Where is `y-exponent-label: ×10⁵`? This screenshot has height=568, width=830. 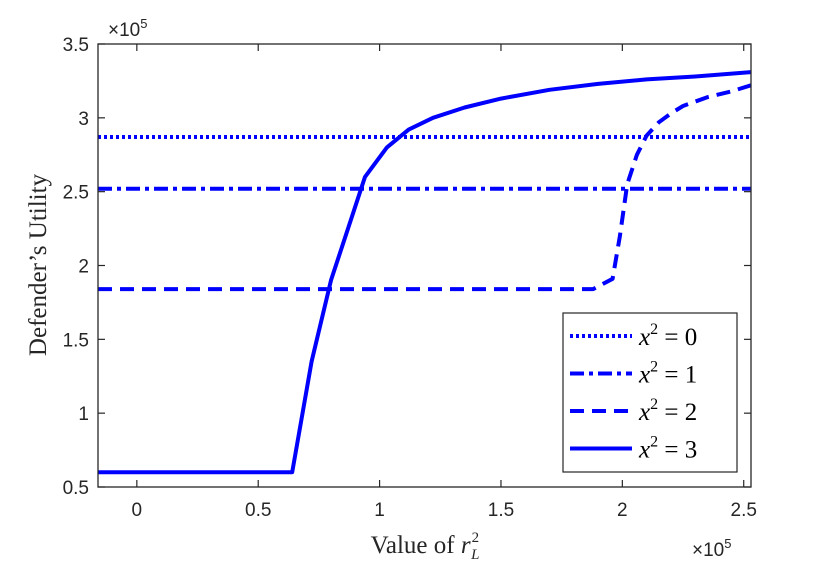 y-exponent-label: ×10⁵ is located at coordinates (127, 28).